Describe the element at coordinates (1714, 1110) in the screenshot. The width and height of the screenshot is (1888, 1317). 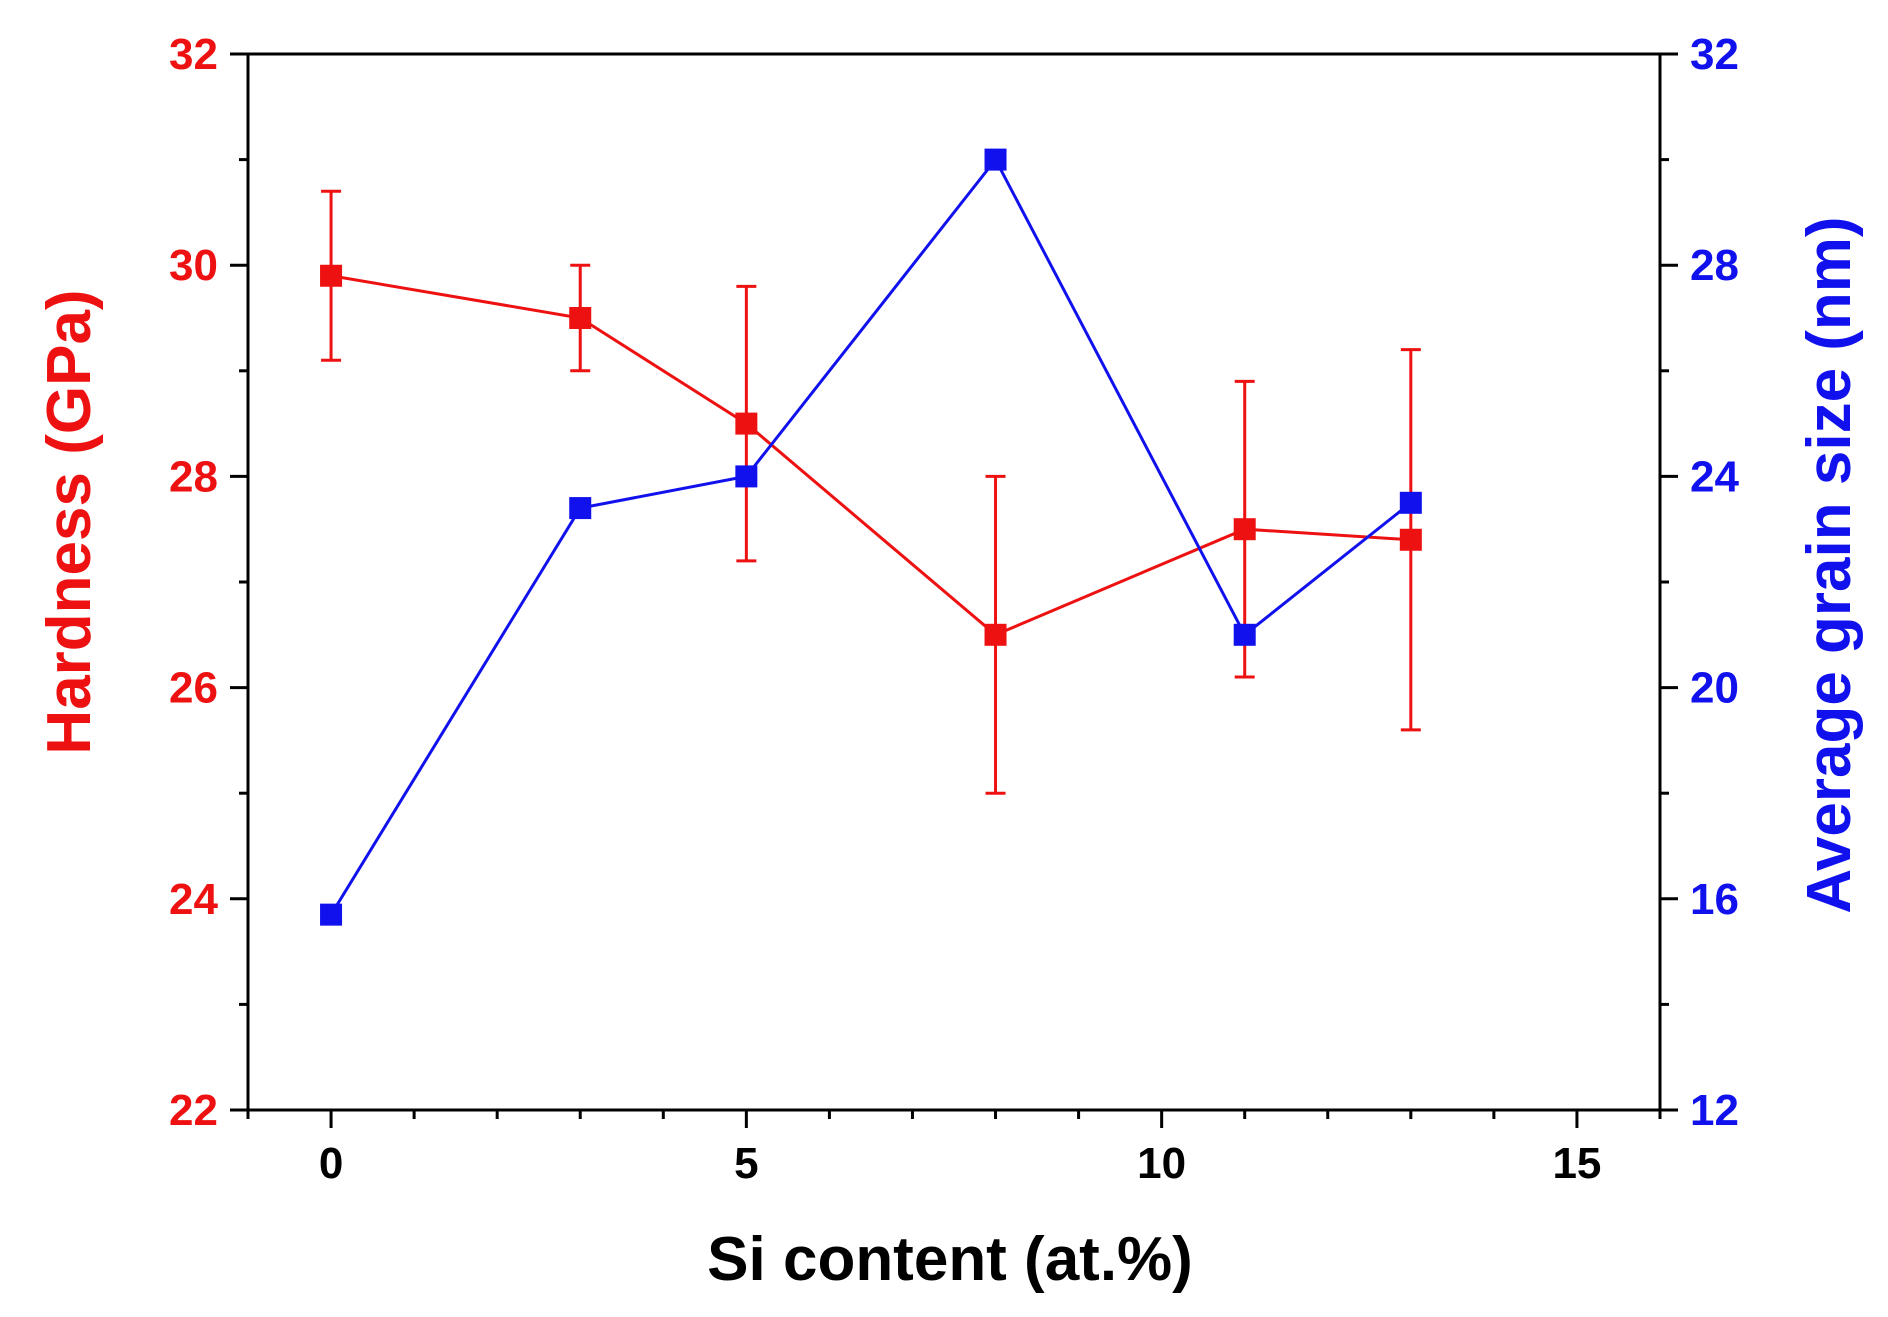
I see `y-right-tick-label: 12` at that location.